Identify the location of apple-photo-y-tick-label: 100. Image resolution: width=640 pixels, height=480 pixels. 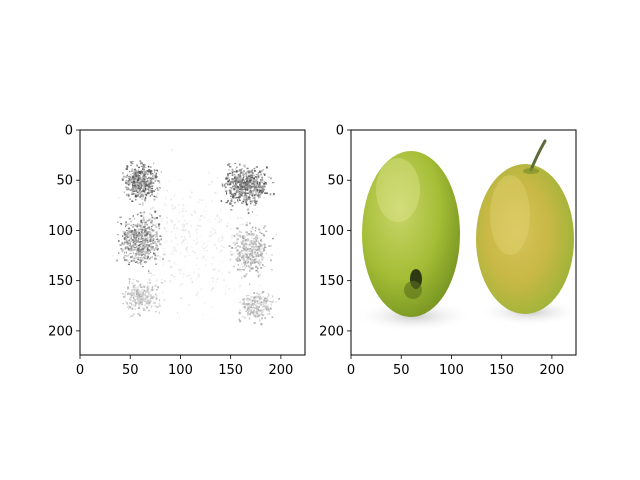
(331, 231).